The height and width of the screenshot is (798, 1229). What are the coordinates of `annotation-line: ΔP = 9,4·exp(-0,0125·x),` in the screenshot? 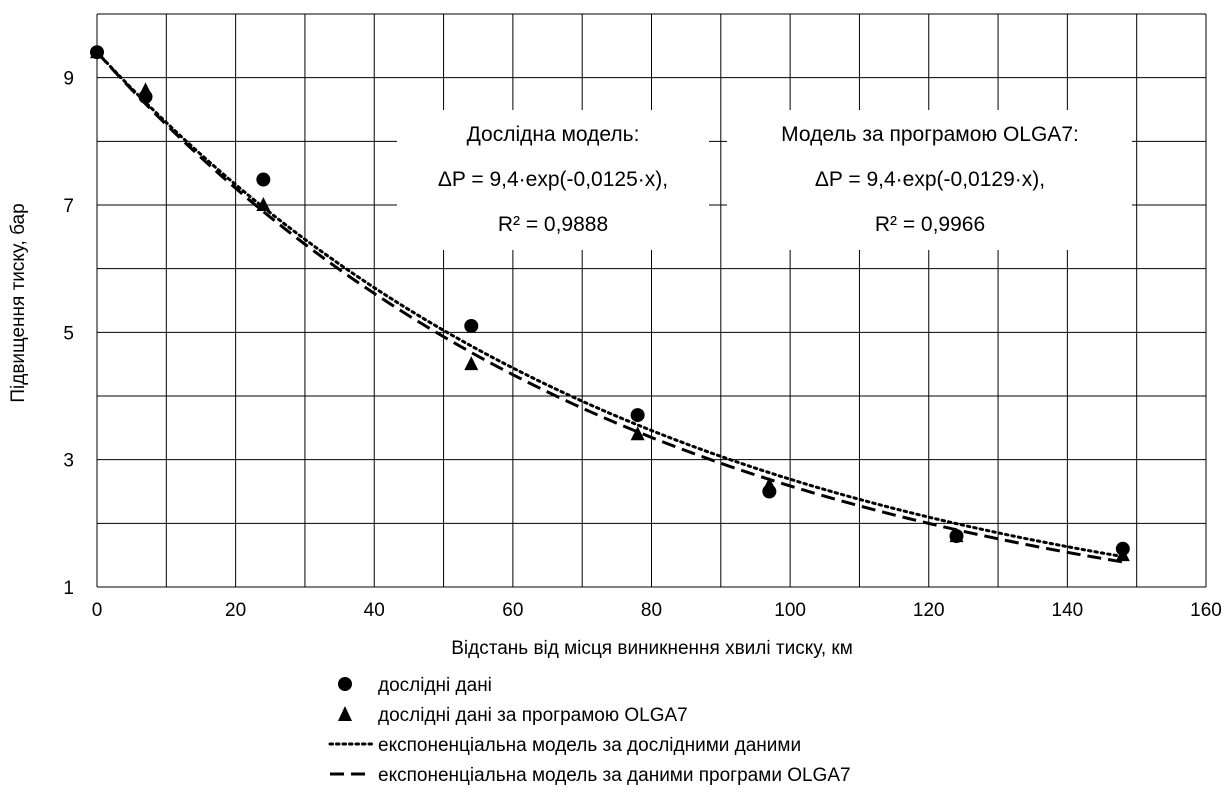 It's located at (553, 179).